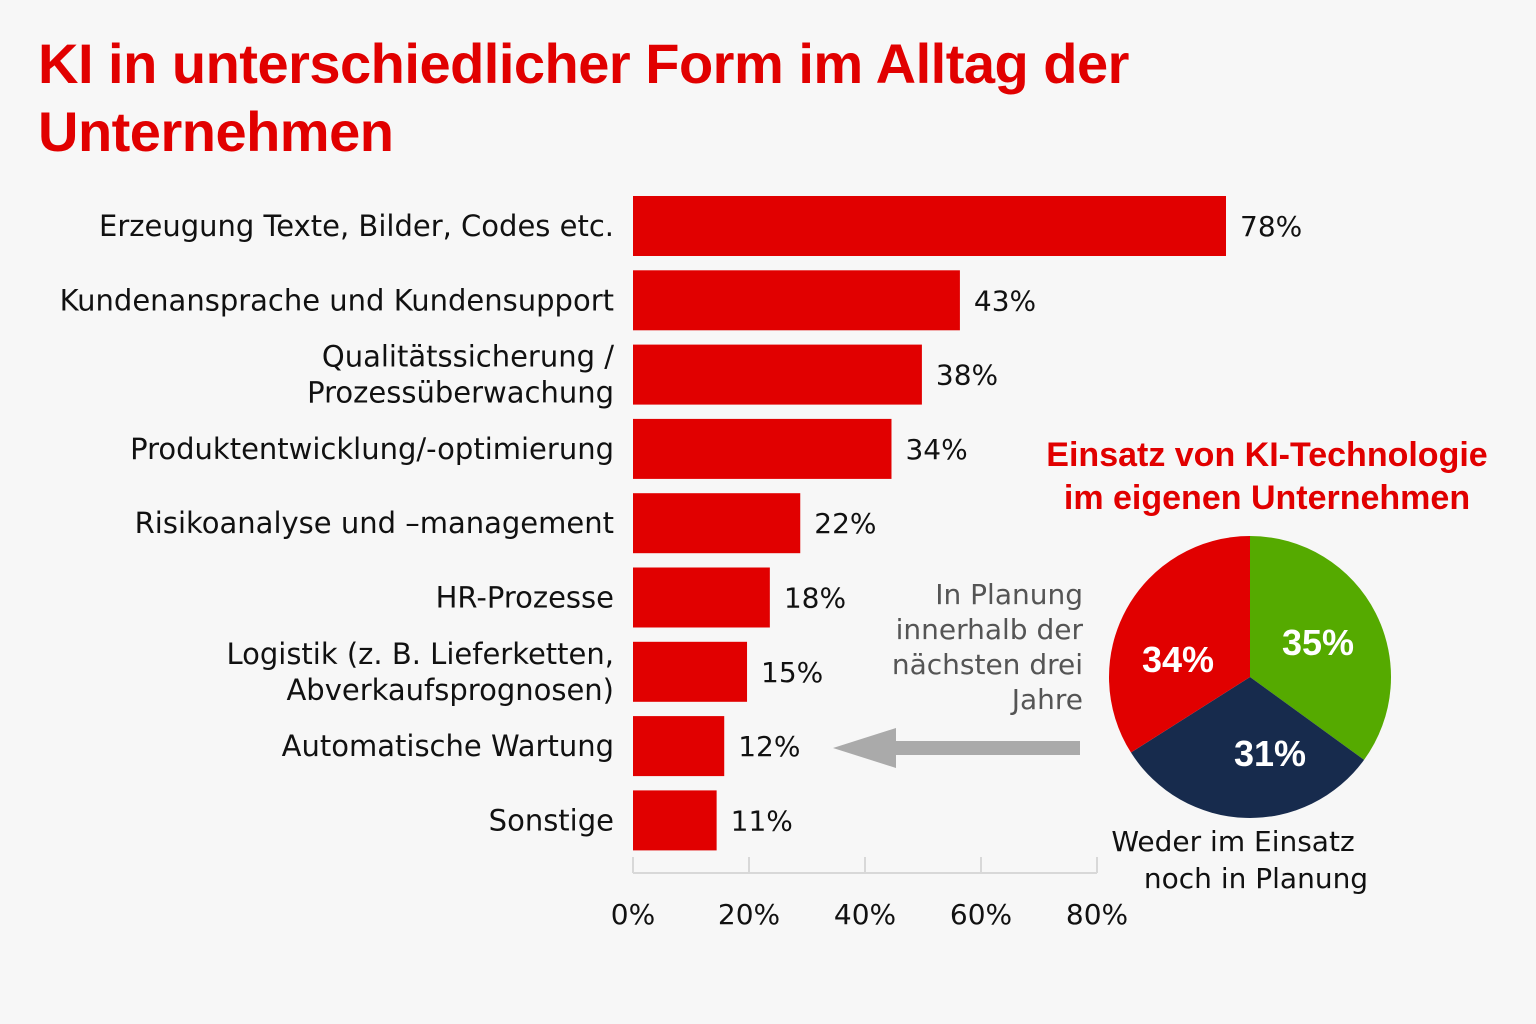  Describe the element at coordinates (987, 664) in the screenshot. I see `planning-annotation: nächsten drei` at that location.